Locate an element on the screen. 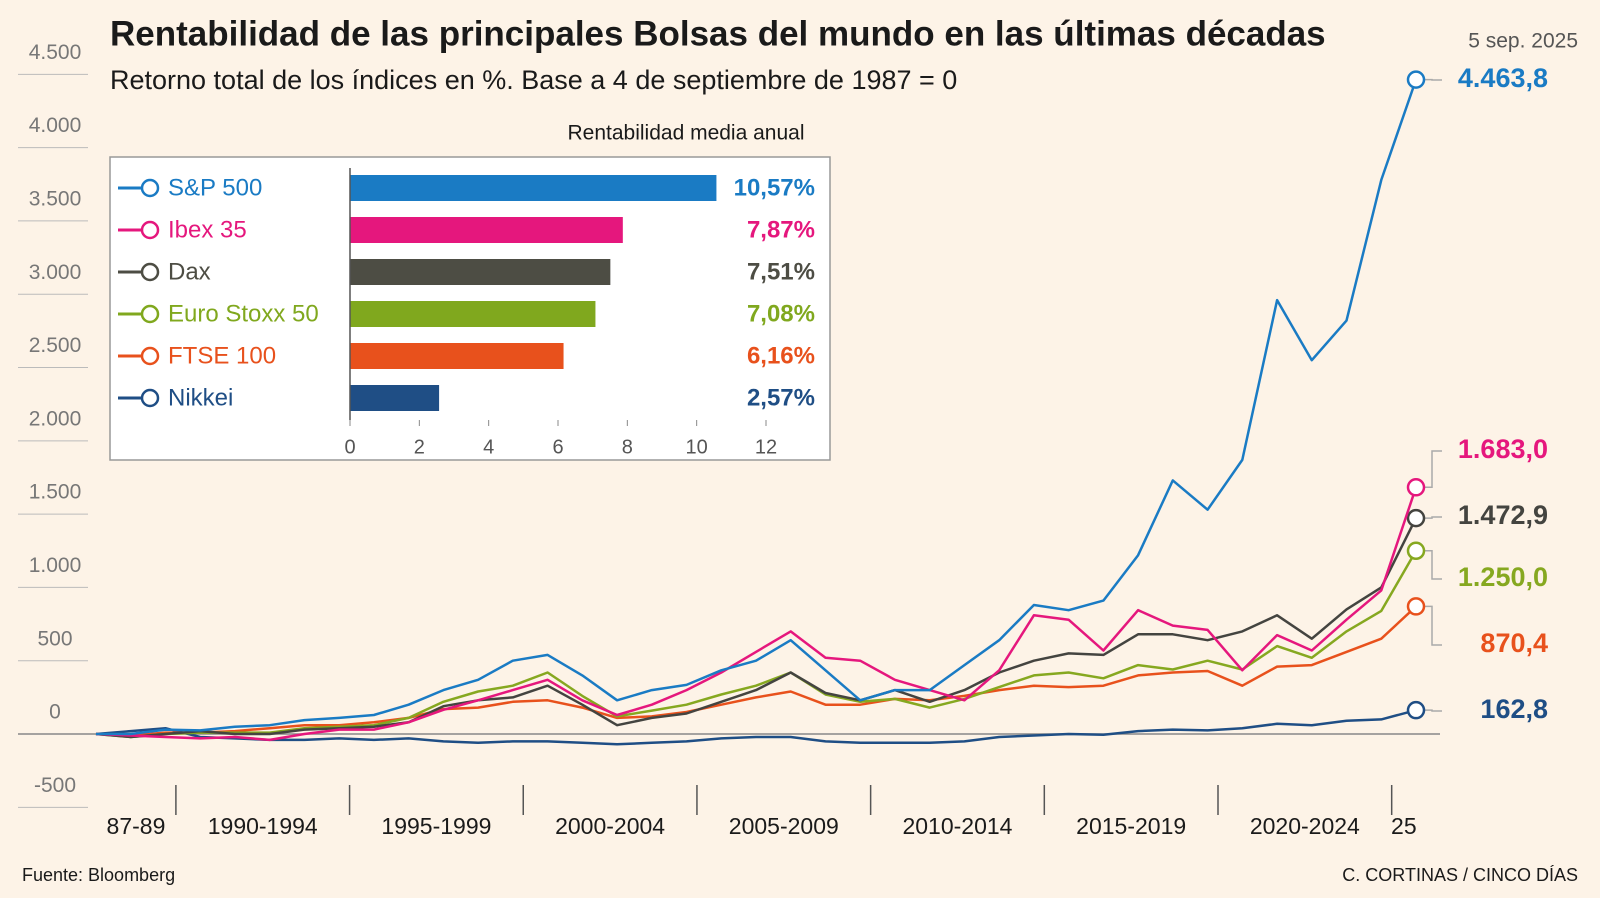  category-label: Euro Stoxx 50 is located at coordinates (243, 313).